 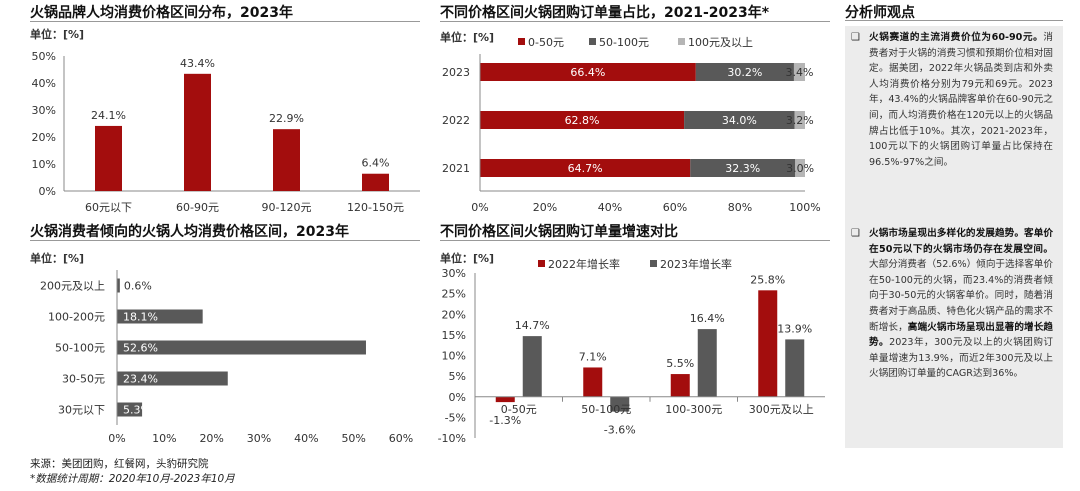 What do you see at coordinates (140, 317) in the screenshot?
I see `data-label: 18.1%` at bounding box center [140, 317].